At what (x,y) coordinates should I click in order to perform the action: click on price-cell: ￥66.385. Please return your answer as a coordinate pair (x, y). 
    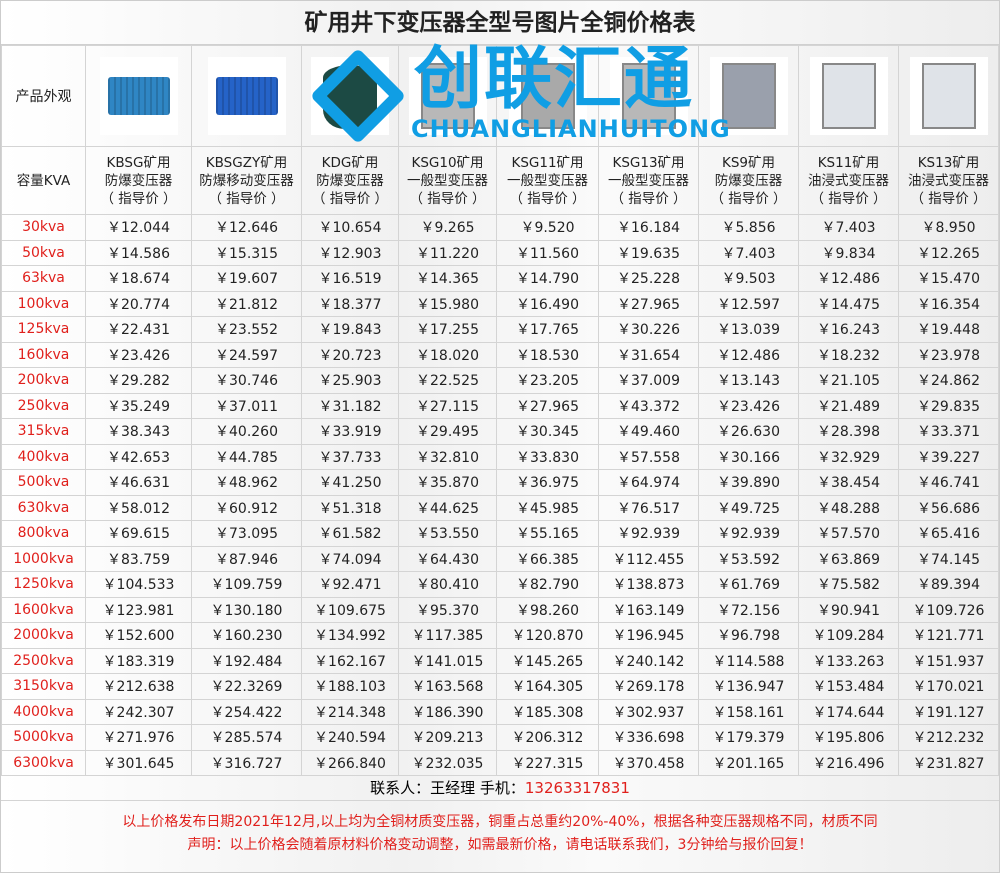
    Looking at the image, I should click on (547, 558).